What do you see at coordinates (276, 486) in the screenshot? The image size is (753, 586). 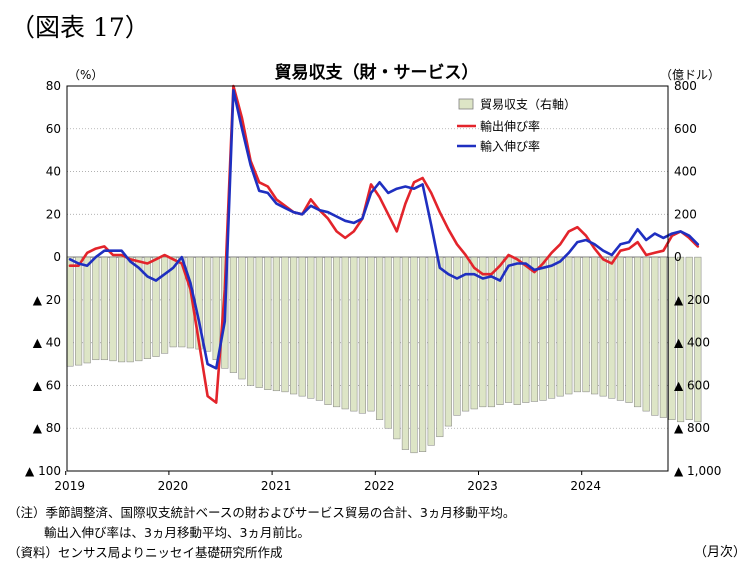 I see `x-tick-label: 2021` at bounding box center [276, 486].